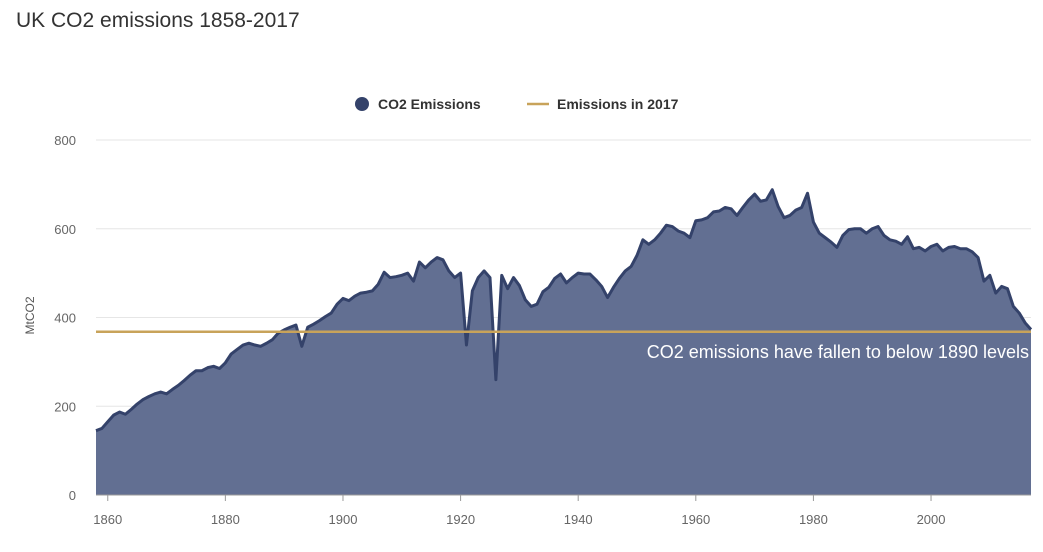 Image resolution: width=1043 pixels, height=552 pixels. Describe the element at coordinates (65, 318) in the screenshot. I see `y-tick-label: 400` at that location.